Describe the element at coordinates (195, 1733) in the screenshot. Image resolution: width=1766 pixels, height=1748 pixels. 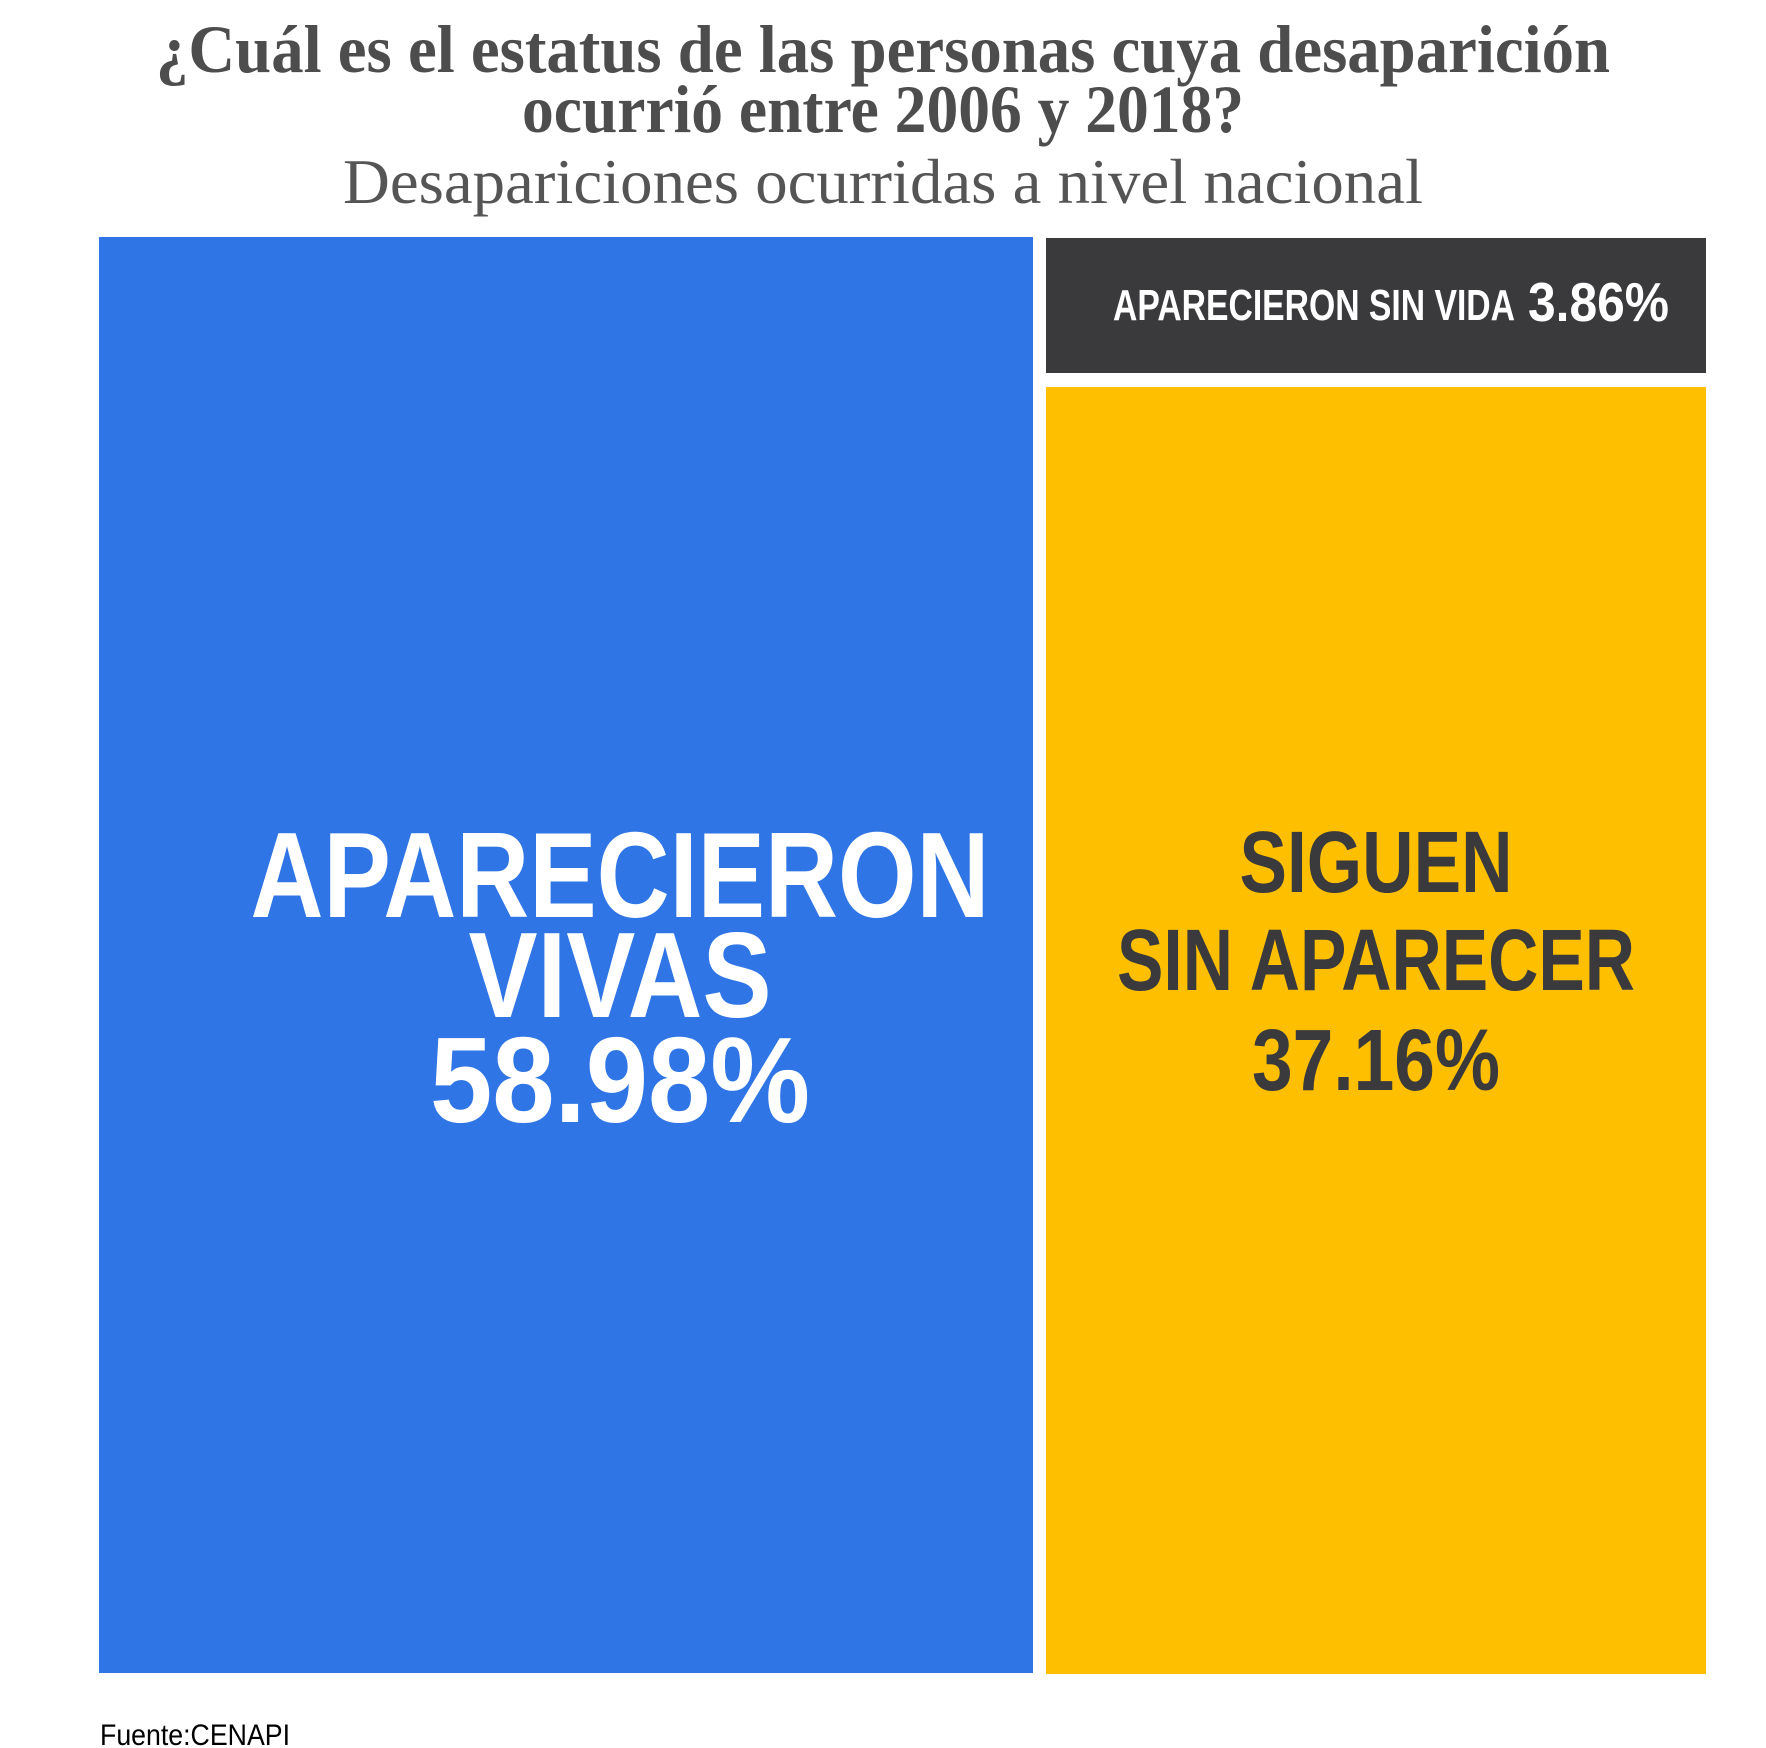
I see `source-note: Fuente:CENAPI` at that location.